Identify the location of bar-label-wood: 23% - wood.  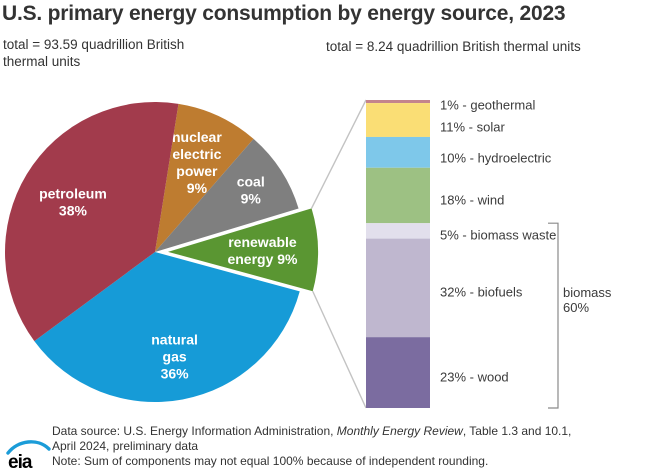
(474, 377).